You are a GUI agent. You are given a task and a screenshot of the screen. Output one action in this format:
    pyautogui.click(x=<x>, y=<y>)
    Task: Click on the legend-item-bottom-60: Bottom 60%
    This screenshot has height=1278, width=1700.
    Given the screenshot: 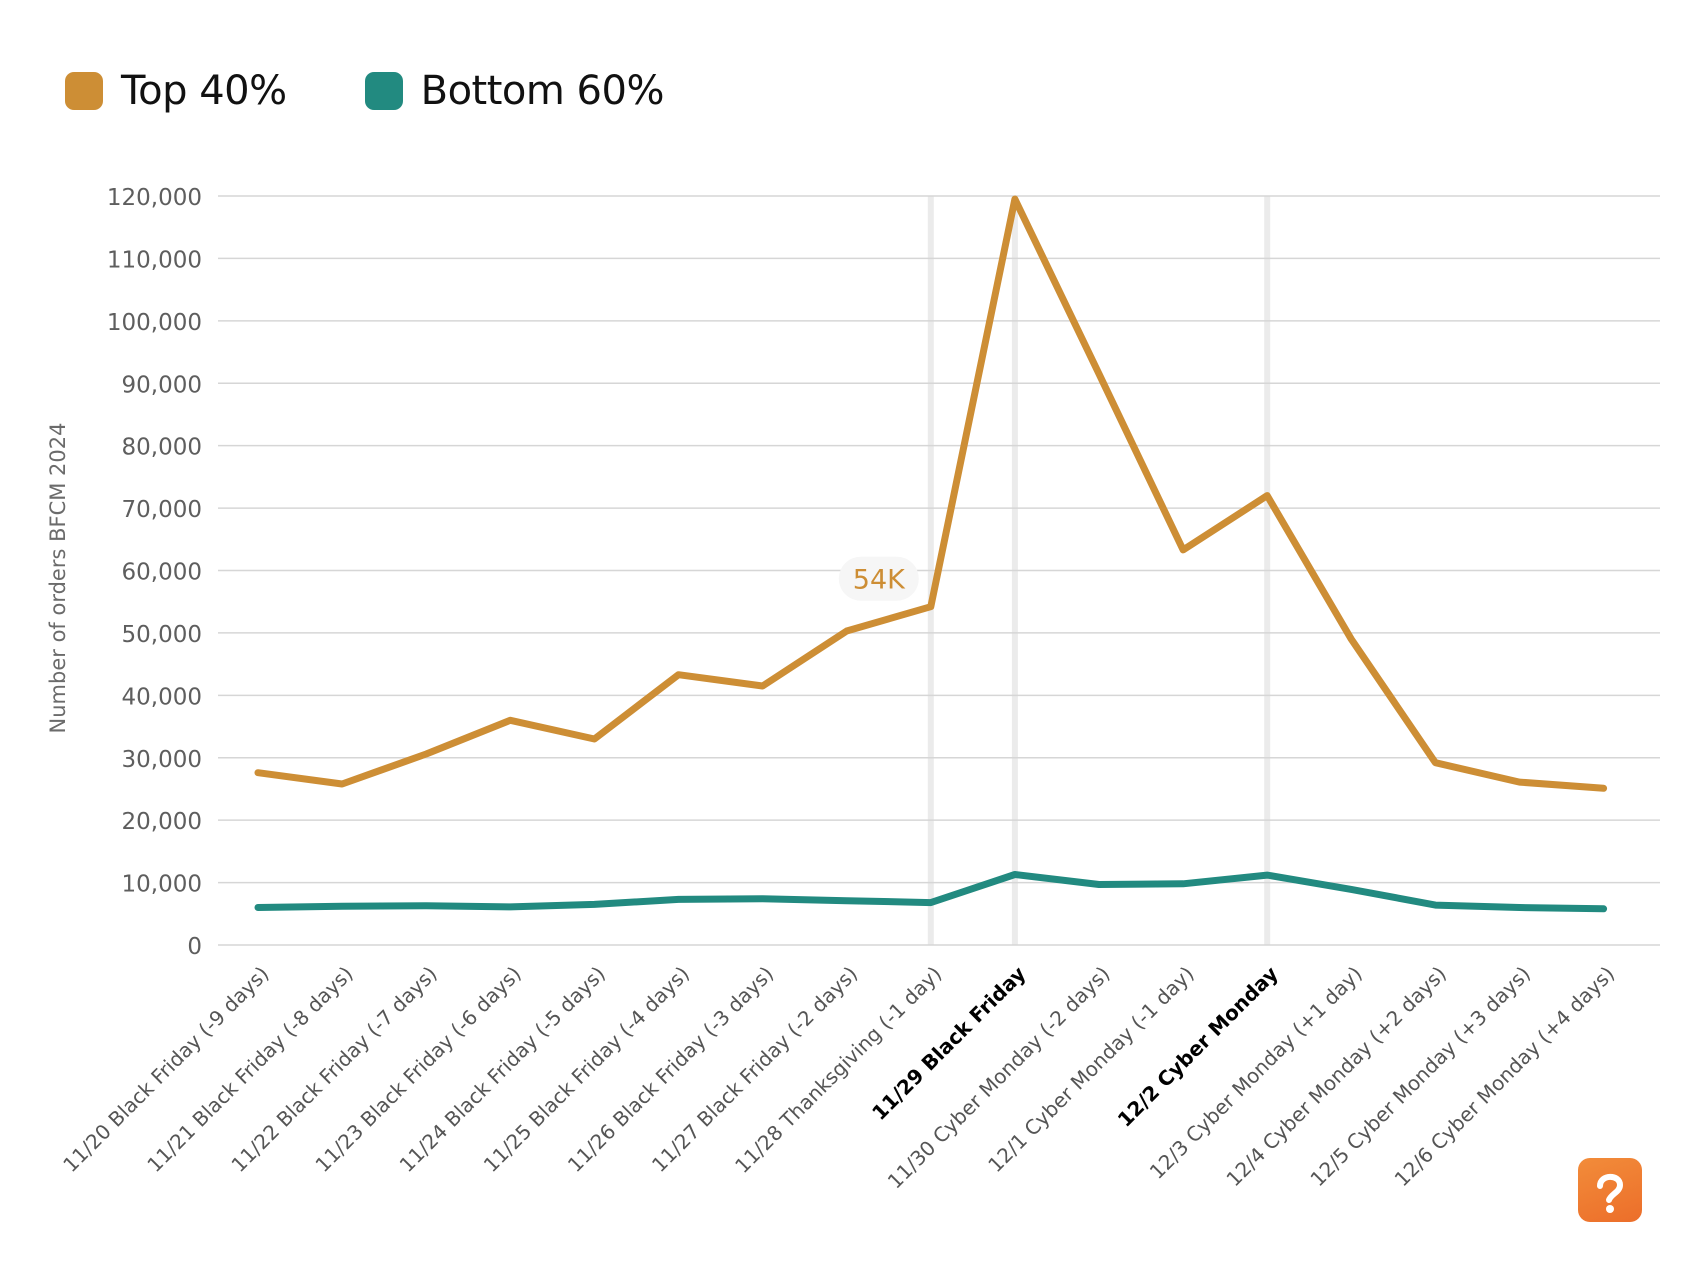 What is the action you would take?
    pyautogui.click(x=514, y=91)
    